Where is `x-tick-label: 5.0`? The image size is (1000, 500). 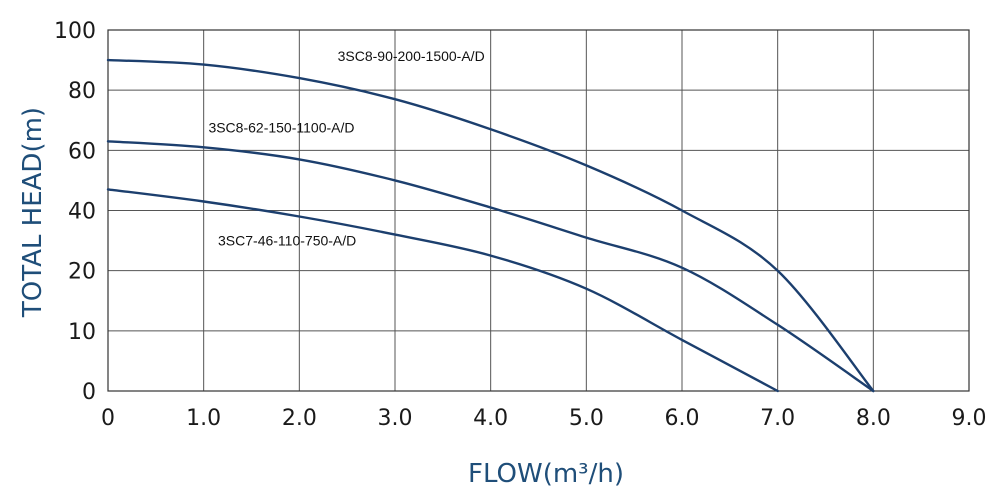 x-tick-label: 5.0 is located at coordinates (586, 418).